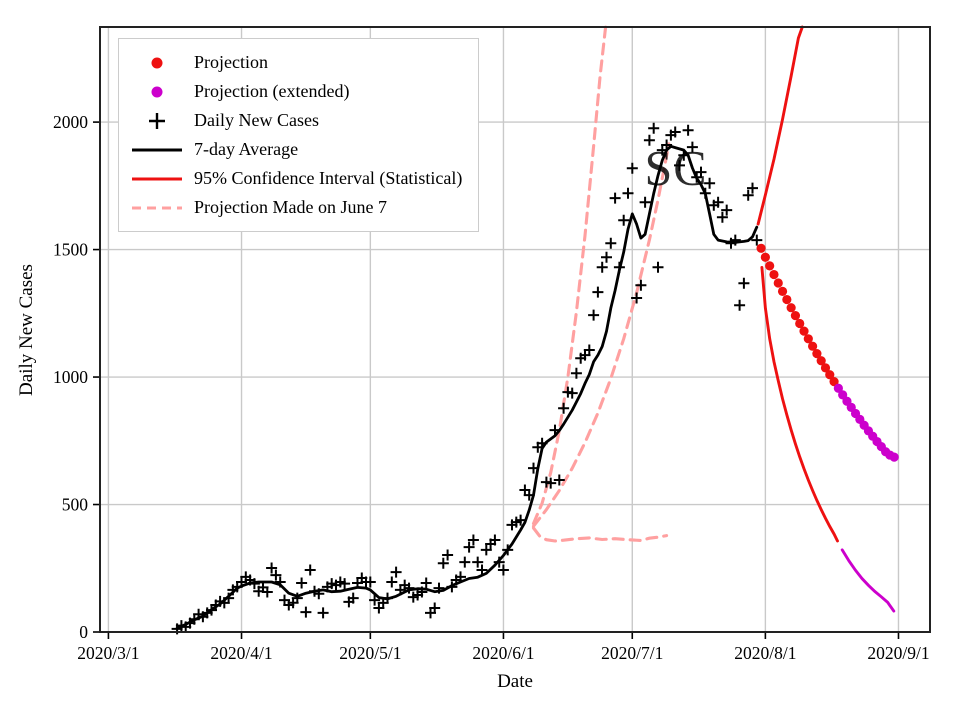 This screenshot has width=960, height=720. What do you see at coordinates (515, 681) in the screenshot?
I see `x-axis-title: Date` at bounding box center [515, 681].